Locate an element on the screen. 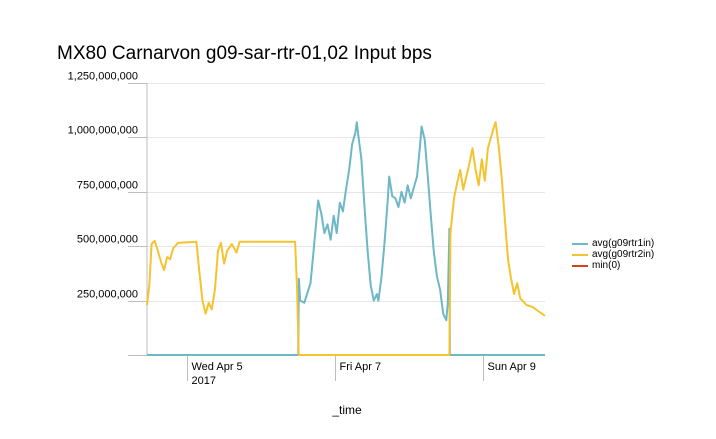  x-axis: Wed Apr 5 2017 Fri Apr 7 Sun Apr 9 is located at coordinates (336, 371).